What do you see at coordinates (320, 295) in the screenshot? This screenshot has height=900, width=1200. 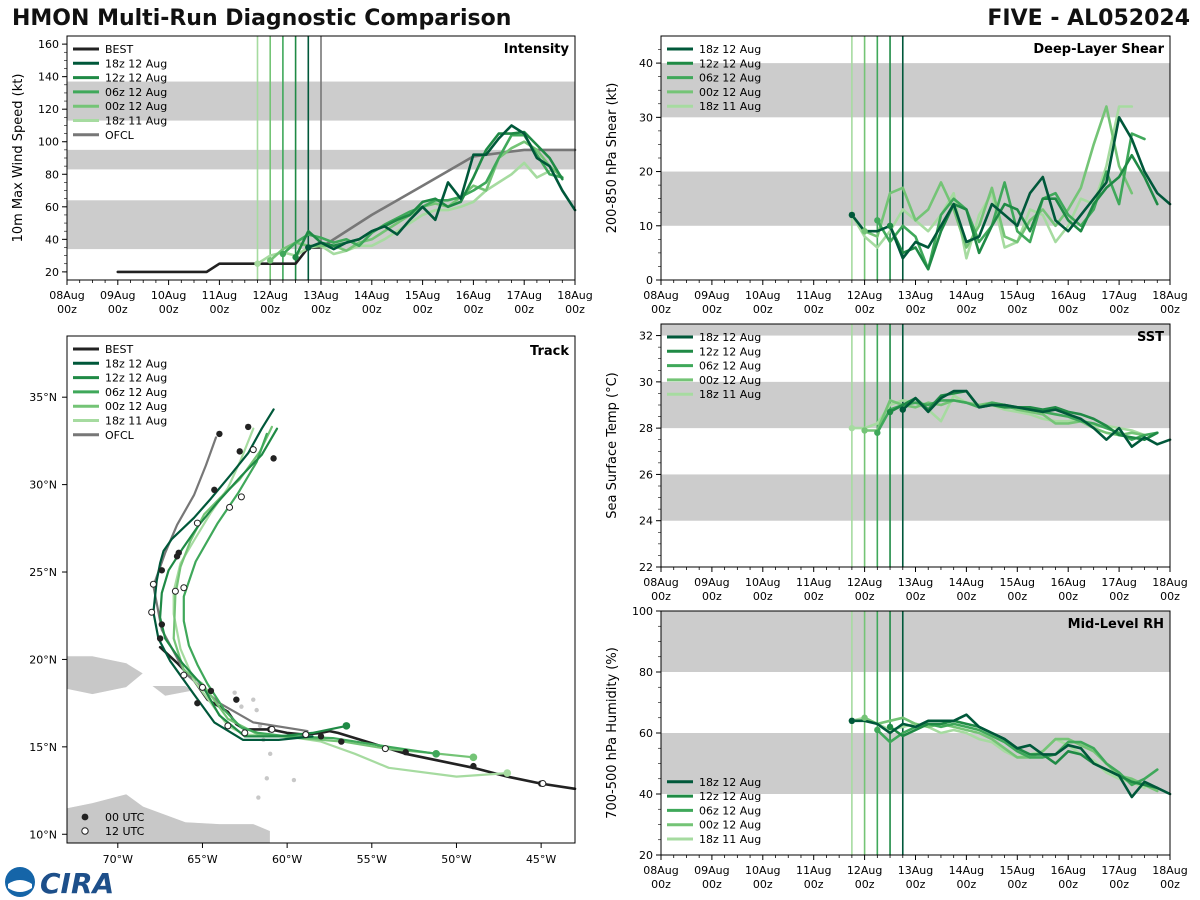 I see `x-tick-label-day: 13Aug` at bounding box center [320, 295].